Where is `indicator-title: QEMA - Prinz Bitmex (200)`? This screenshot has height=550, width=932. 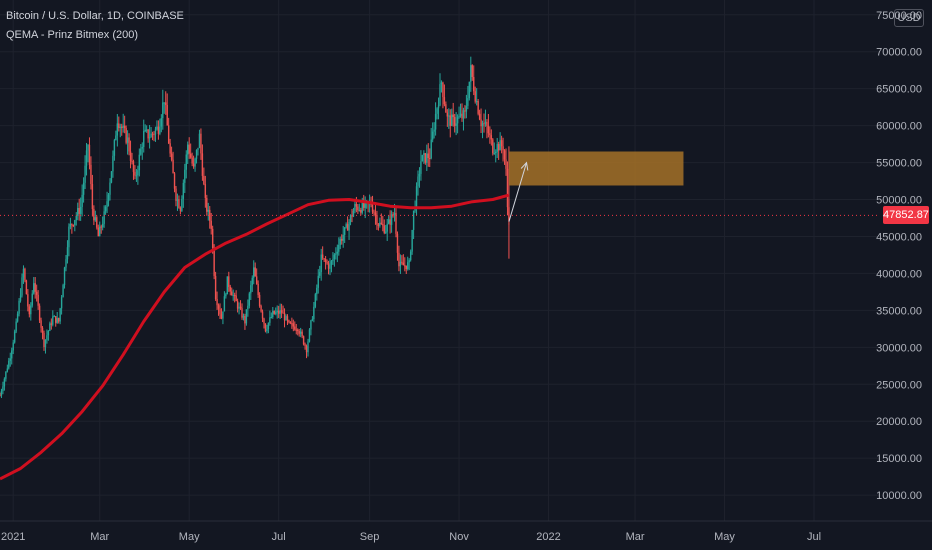 indicator-title: QEMA - Prinz Bitmex (200) is located at coordinates (72, 35).